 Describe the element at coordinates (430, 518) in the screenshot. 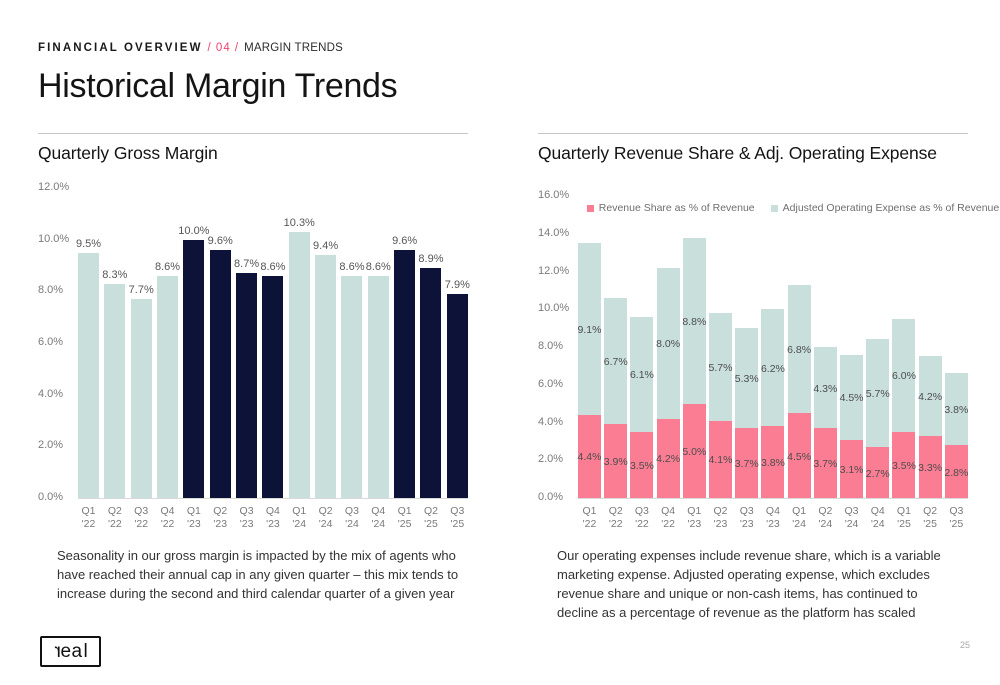

I see `x-axis-label: Q2'25` at that location.